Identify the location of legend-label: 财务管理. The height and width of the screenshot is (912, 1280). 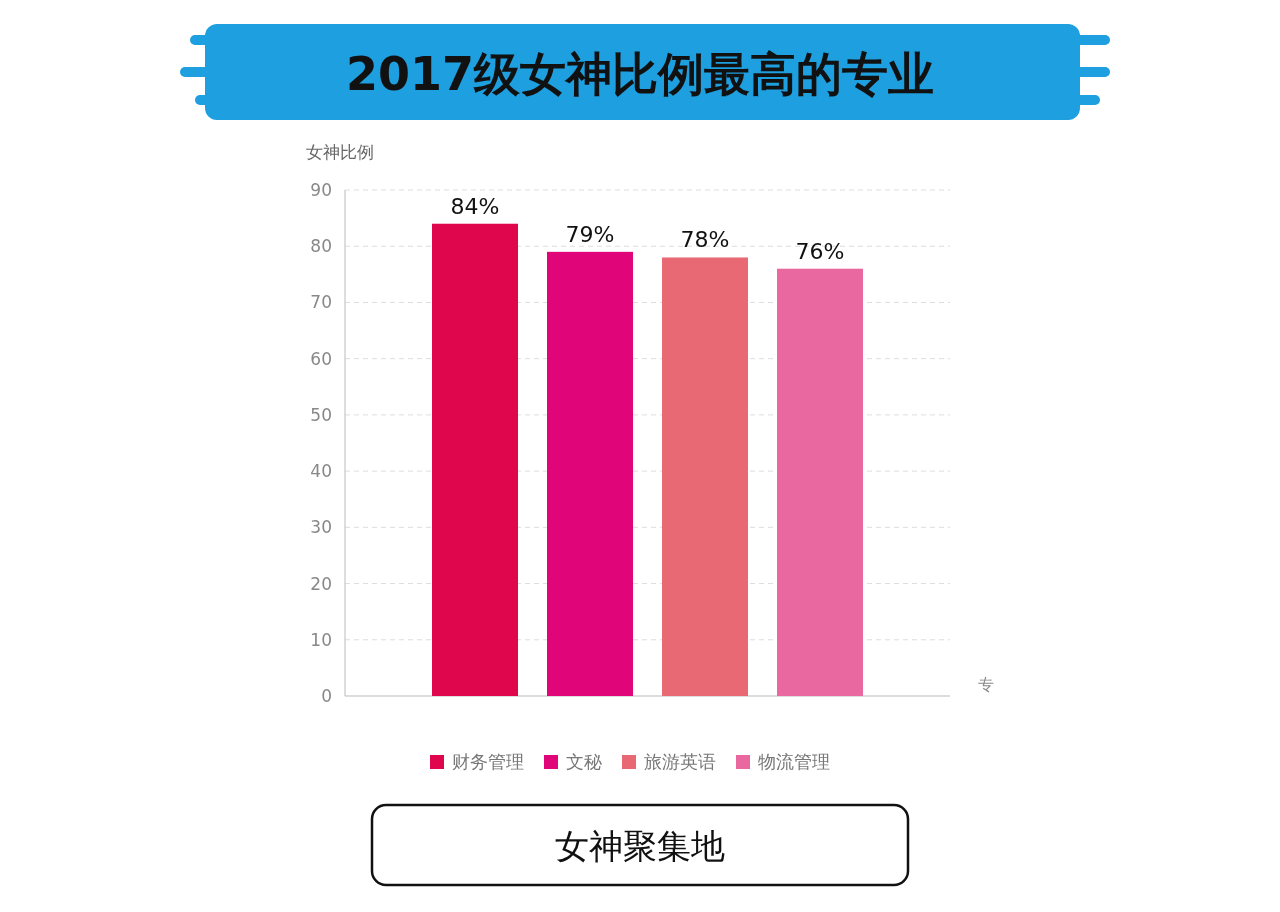
(488, 761).